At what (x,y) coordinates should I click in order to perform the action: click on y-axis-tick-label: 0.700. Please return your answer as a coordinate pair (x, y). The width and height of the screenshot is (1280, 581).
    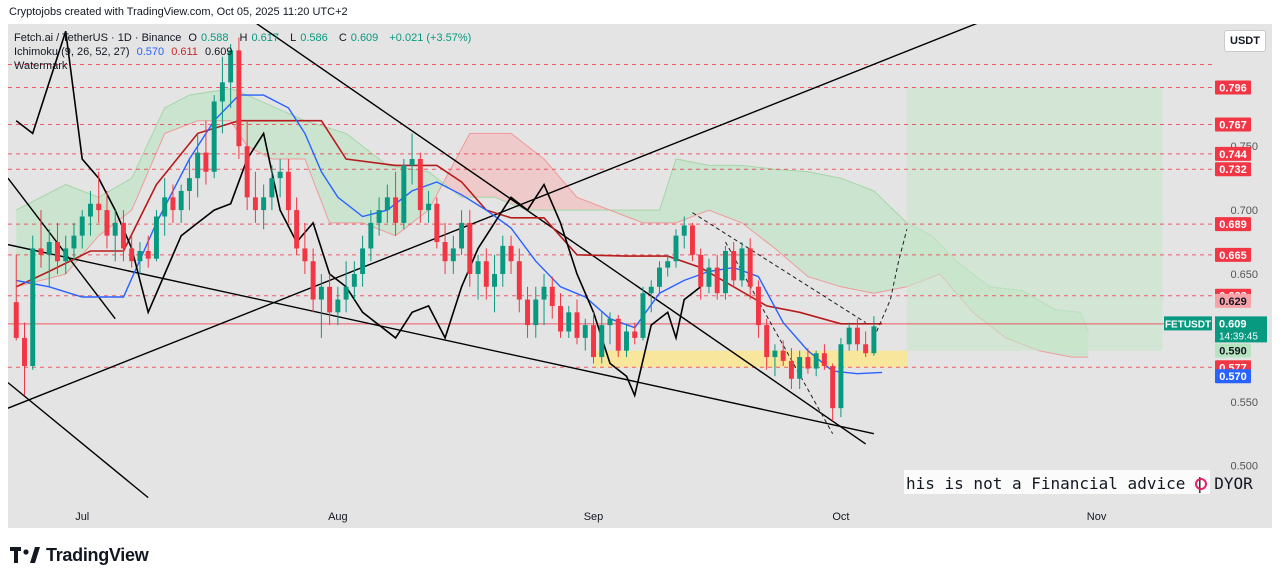
    Looking at the image, I should click on (1244, 211).